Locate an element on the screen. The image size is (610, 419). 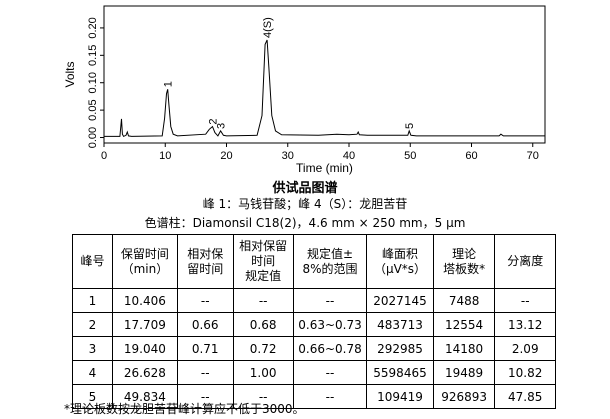
x-tick-label: 70 is located at coordinates (533, 156).